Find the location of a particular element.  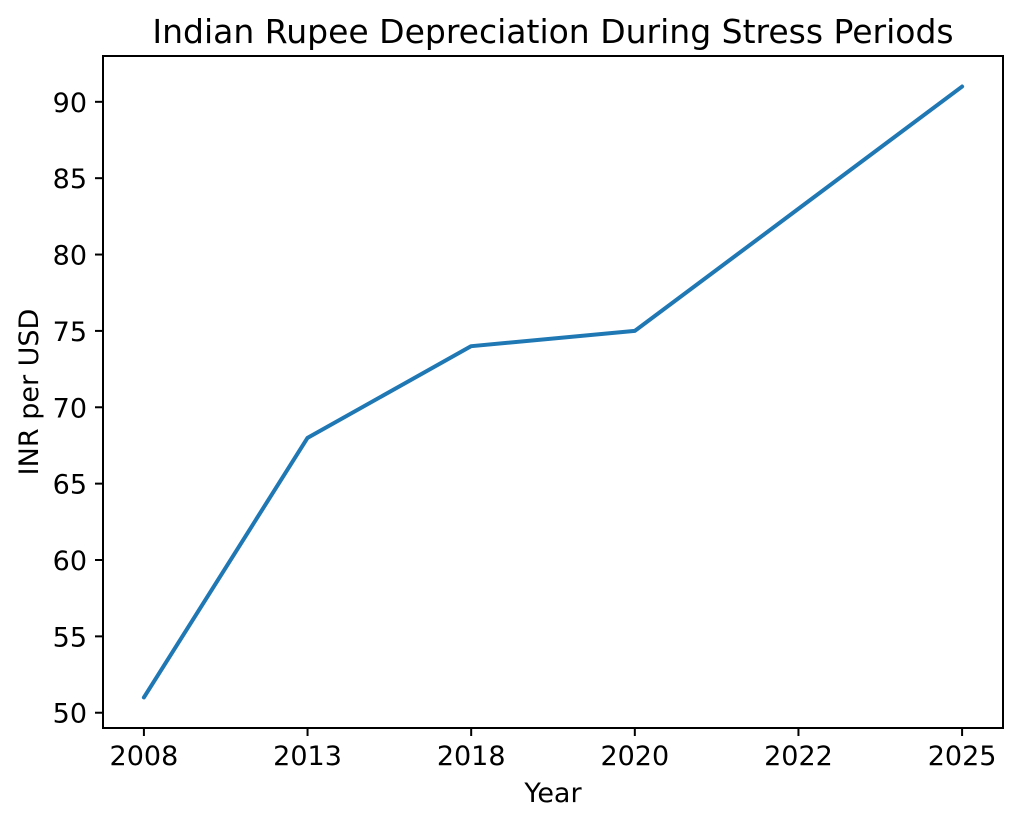

y-tick-label: 60 is located at coordinates (70, 561).